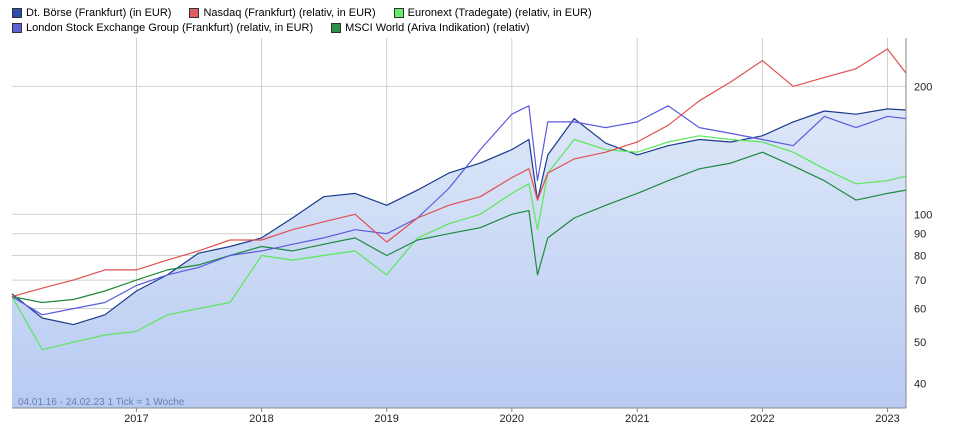 This screenshot has width=953, height=428. What do you see at coordinates (512, 419) in the screenshot?
I see `x-tick-label-2020: 2020` at bounding box center [512, 419].